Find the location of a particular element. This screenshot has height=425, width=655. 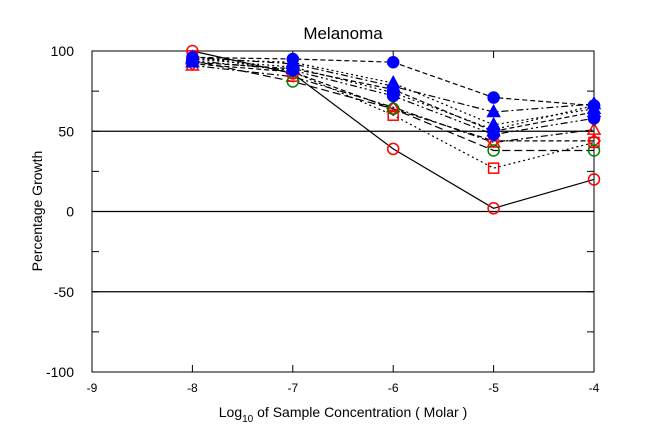

x-tick-labels: -9 -8 -7 -6 -5 -4 is located at coordinates (343, 388).